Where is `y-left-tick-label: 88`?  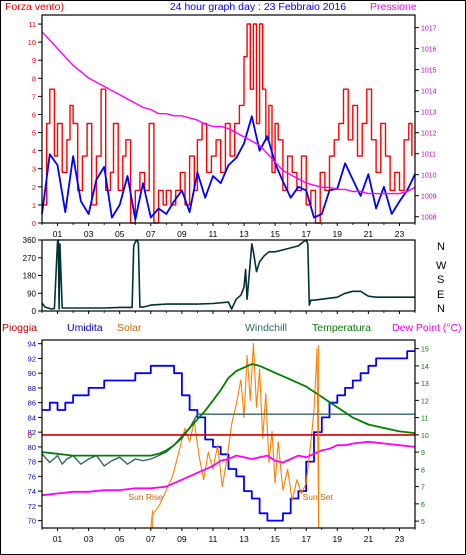
y-left-tick-label: 88 is located at coordinates (32, 388).